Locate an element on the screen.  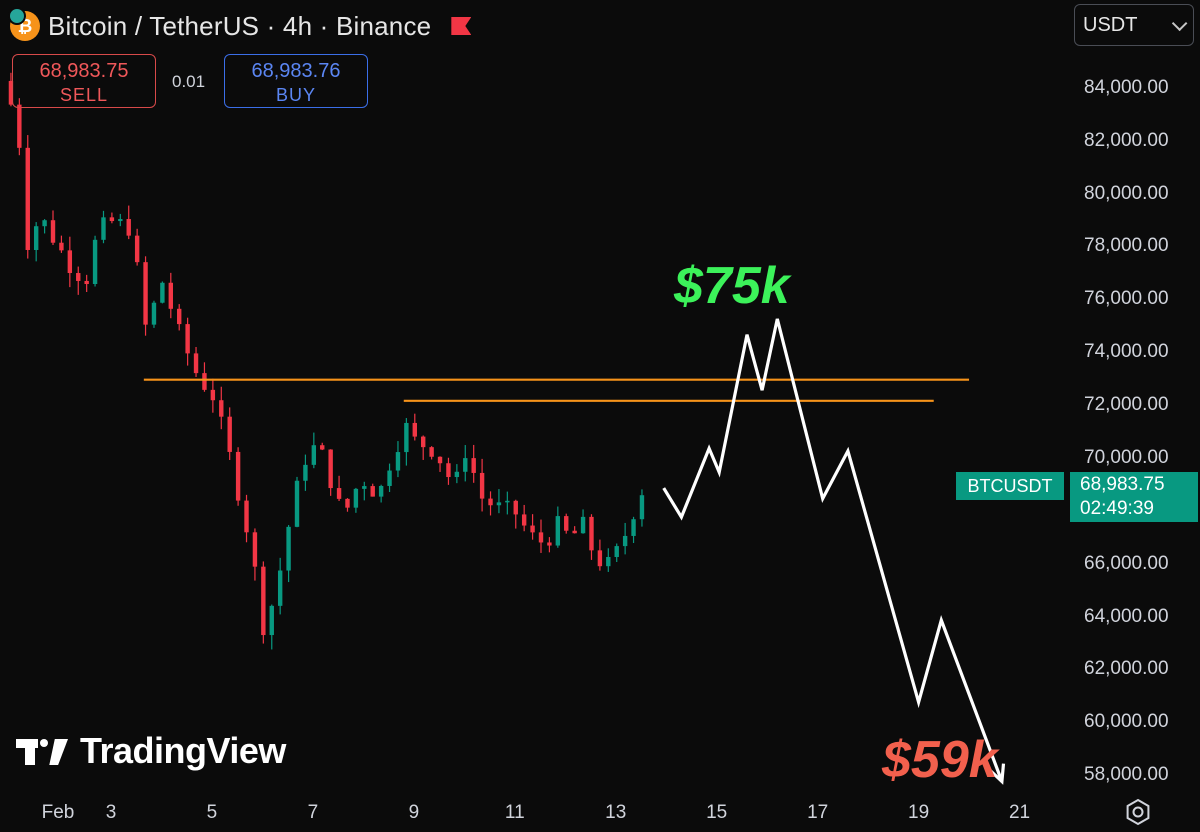
spread-value: 0.01 is located at coordinates (189, 81).